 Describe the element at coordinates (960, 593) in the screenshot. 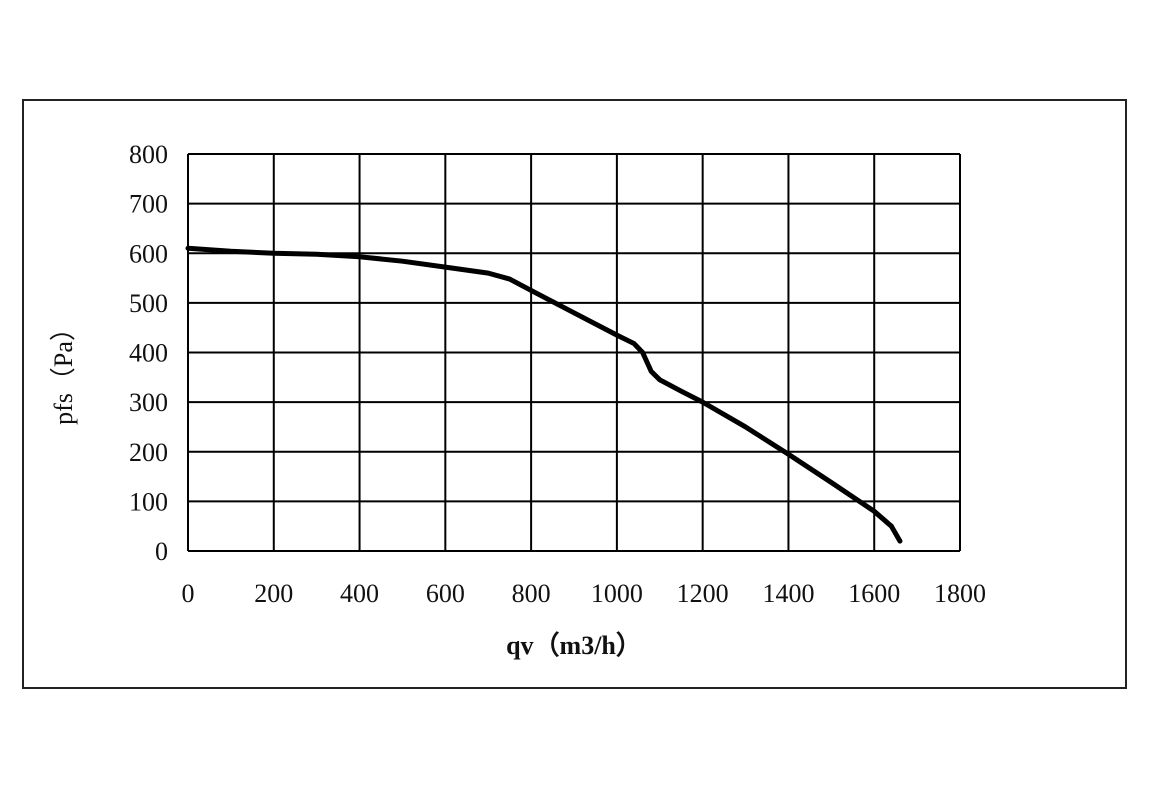

I see `x-tick-label: 1800` at that location.